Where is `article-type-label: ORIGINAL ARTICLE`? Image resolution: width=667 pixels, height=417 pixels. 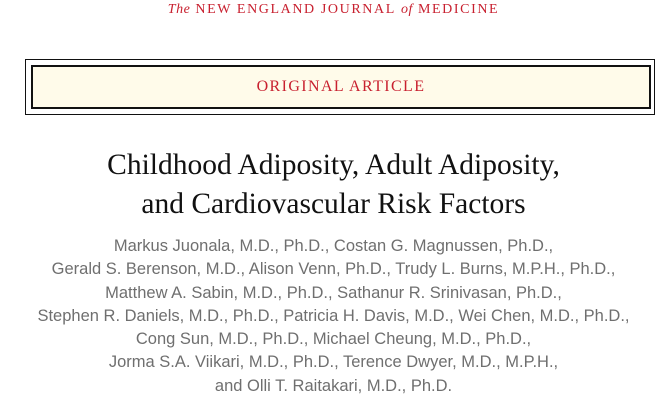
article-type-label: ORIGINAL ARTICLE is located at coordinates (341, 86).